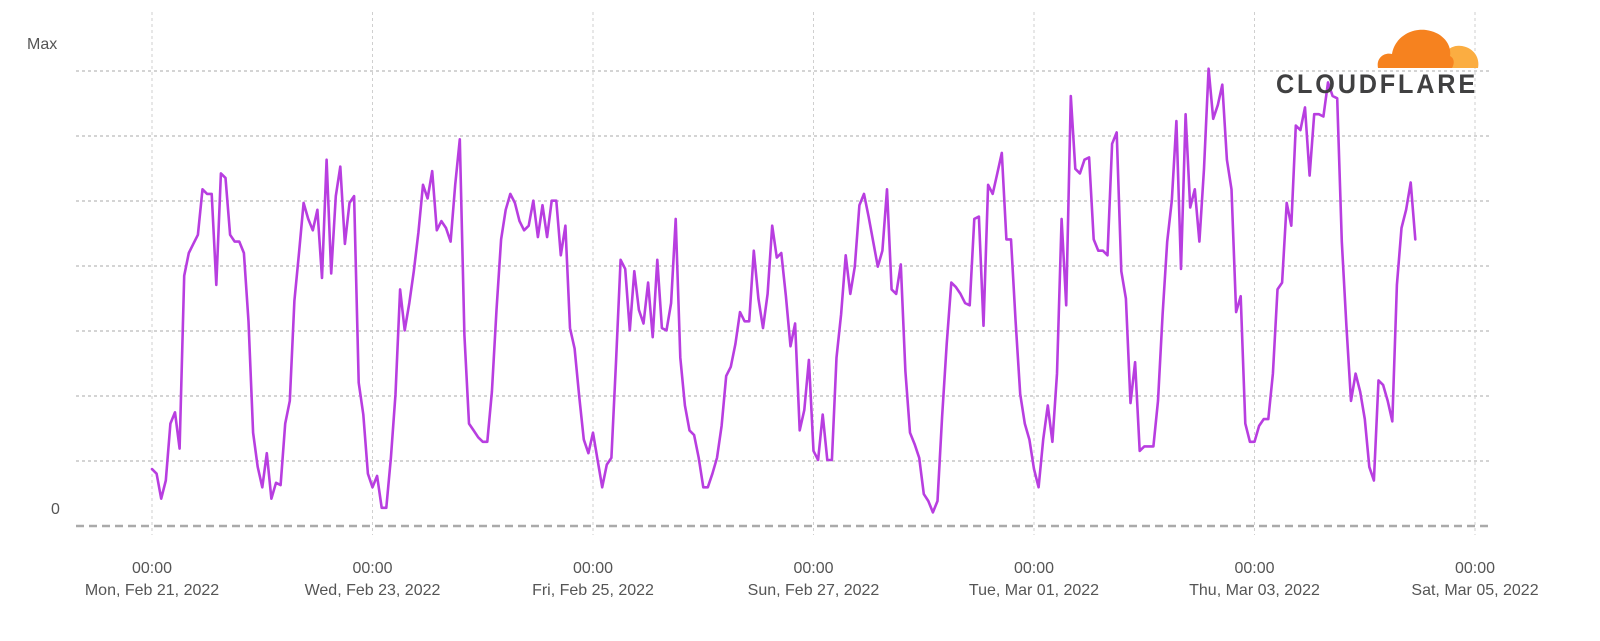  Describe the element at coordinates (55, 509) in the screenshot. I see `y-tick-label-zero: 0` at that location.